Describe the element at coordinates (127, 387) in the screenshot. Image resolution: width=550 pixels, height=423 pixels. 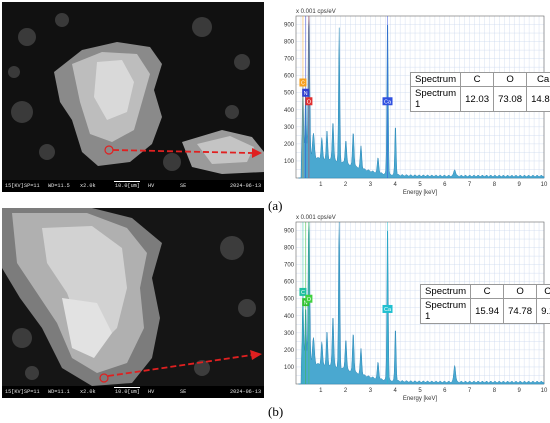
I see `scale-bar` at that location.